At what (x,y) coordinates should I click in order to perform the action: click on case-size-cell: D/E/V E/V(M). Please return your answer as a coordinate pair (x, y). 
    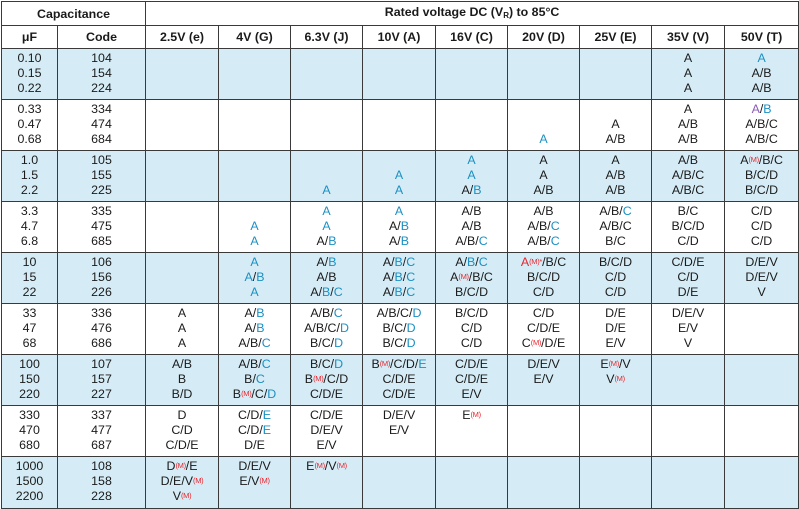
    Looking at the image, I should click on (255, 482).